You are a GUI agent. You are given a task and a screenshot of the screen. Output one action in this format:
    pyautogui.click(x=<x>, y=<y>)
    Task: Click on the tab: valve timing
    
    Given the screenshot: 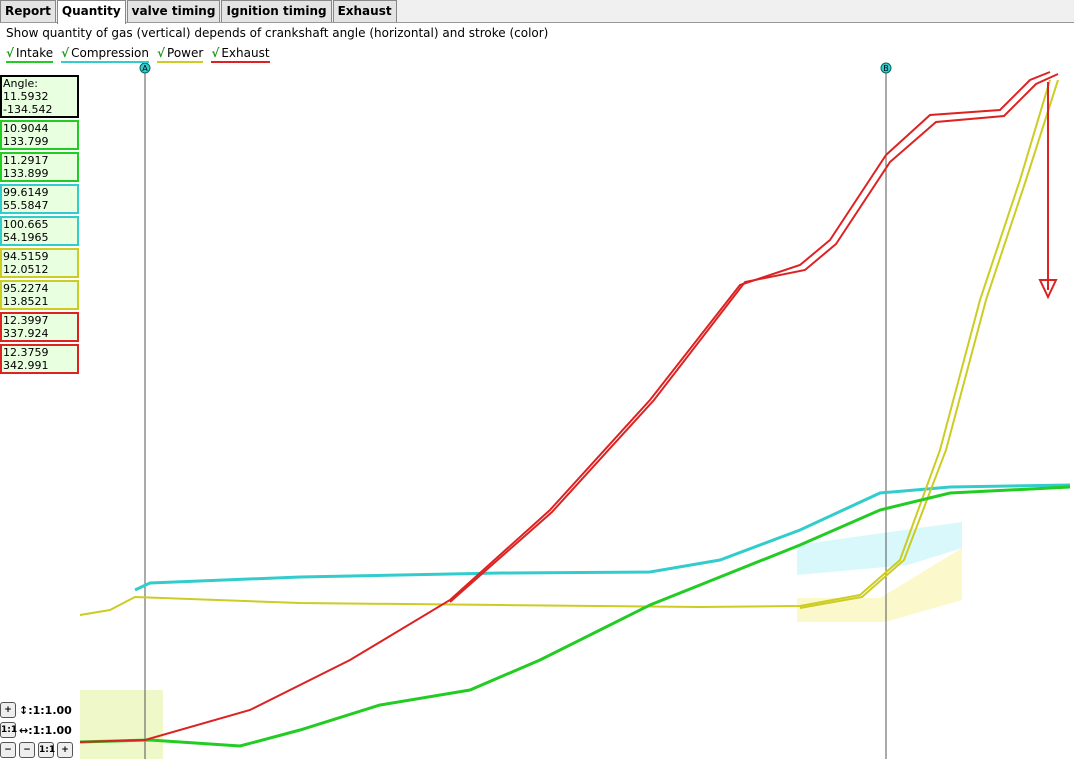 What is the action you would take?
    pyautogui.click(x=173, y=11)
    